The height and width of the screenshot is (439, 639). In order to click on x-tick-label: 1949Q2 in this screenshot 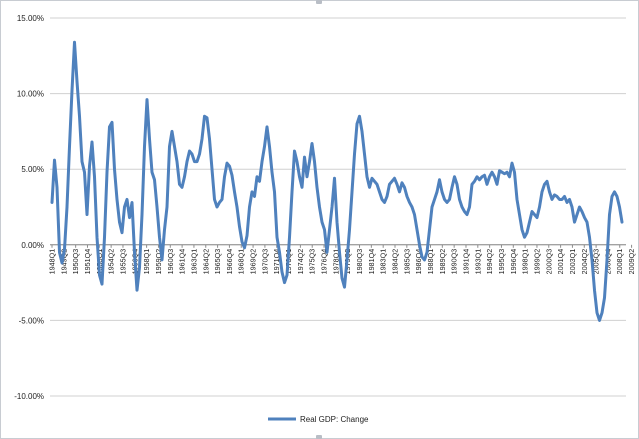, I will do `click(63, 262)`.